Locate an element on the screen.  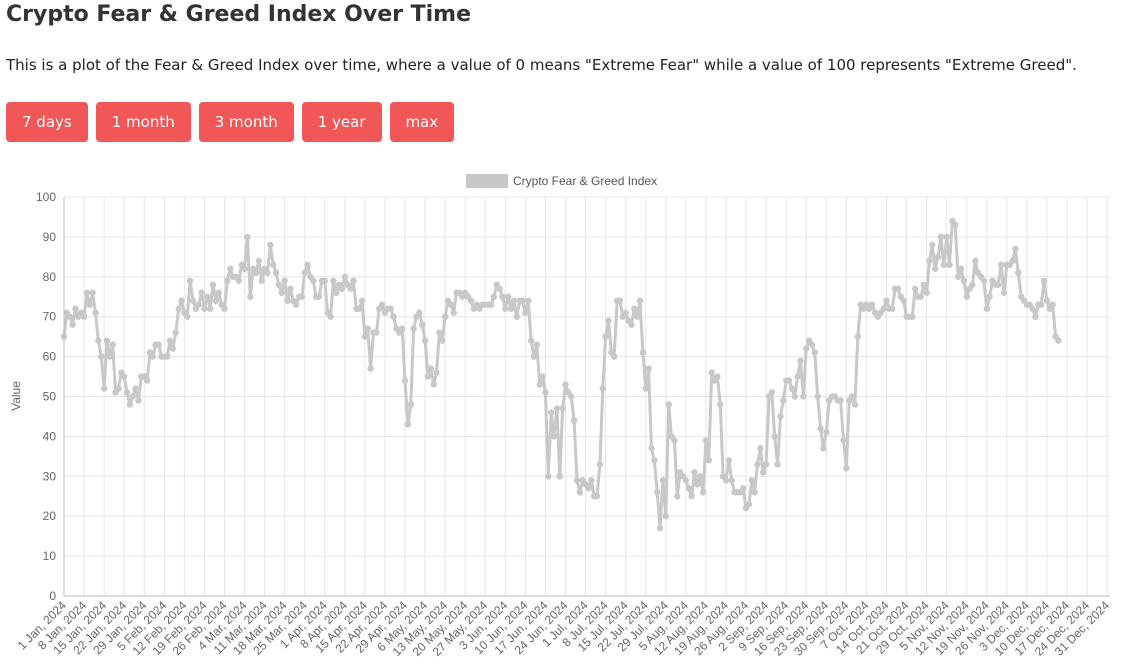
range-1-month-button: 1 month is located at coordinates (143, 122).